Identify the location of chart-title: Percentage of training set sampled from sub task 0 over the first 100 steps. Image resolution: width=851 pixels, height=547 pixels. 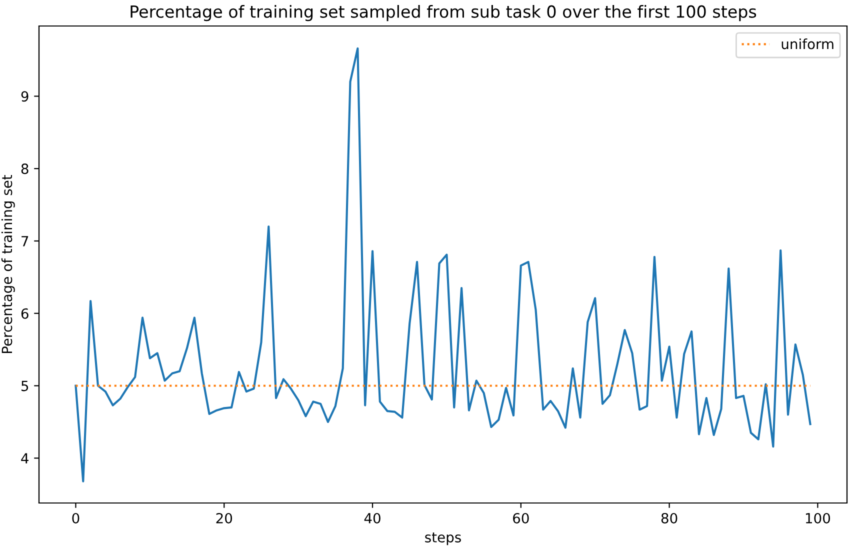
(443, 13).